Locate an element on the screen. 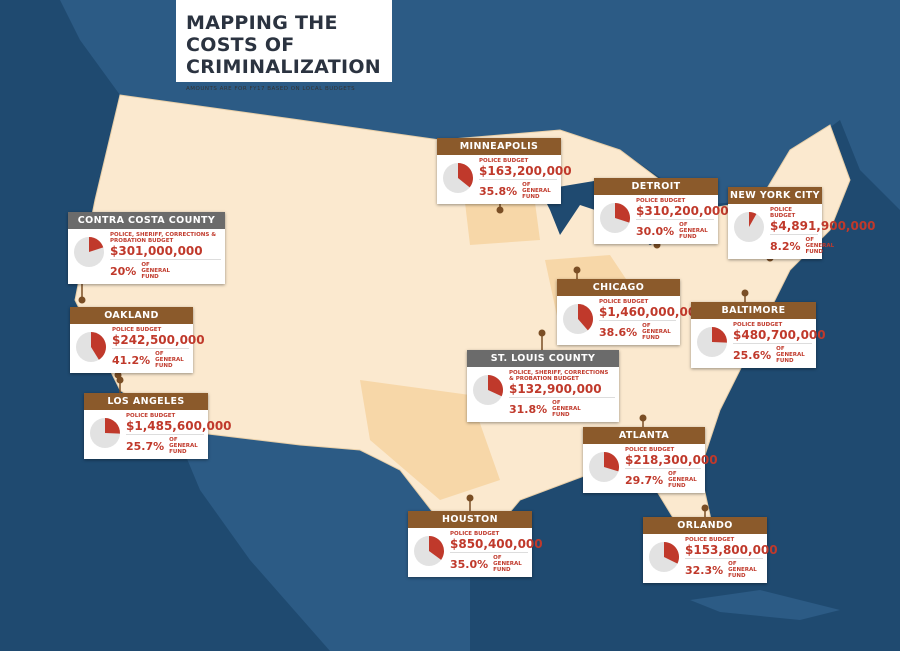 The image size is (900, 651). card-title: NEW YORK CITY is located at coordinates (775, 195).